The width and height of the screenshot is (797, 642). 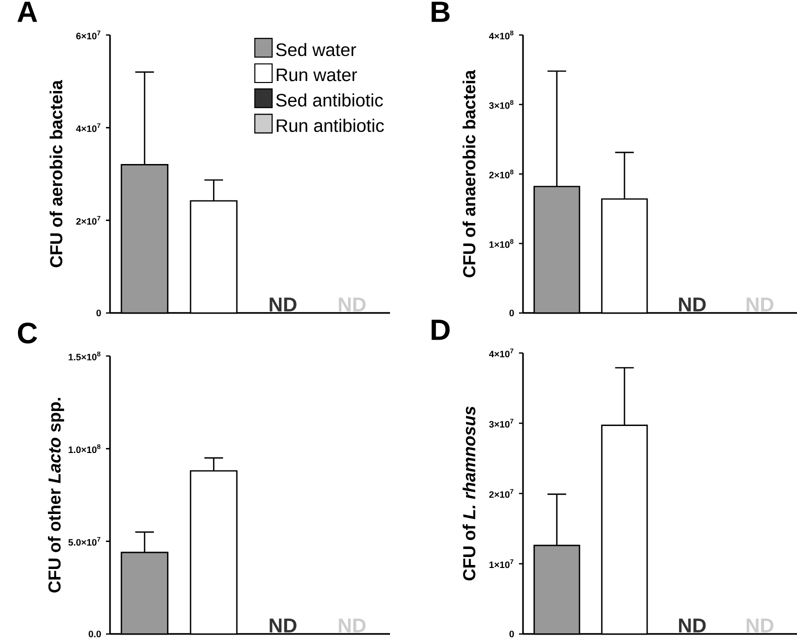 I want to click on y-axis-title: CFU of other Lacto spp., so click(x=56, y=495).